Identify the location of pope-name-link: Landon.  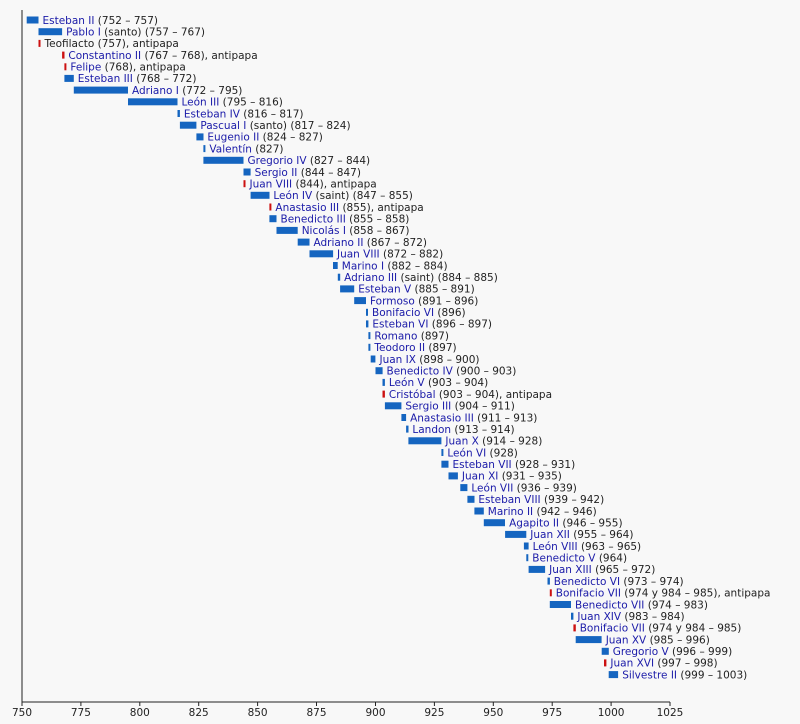
(431, 430).